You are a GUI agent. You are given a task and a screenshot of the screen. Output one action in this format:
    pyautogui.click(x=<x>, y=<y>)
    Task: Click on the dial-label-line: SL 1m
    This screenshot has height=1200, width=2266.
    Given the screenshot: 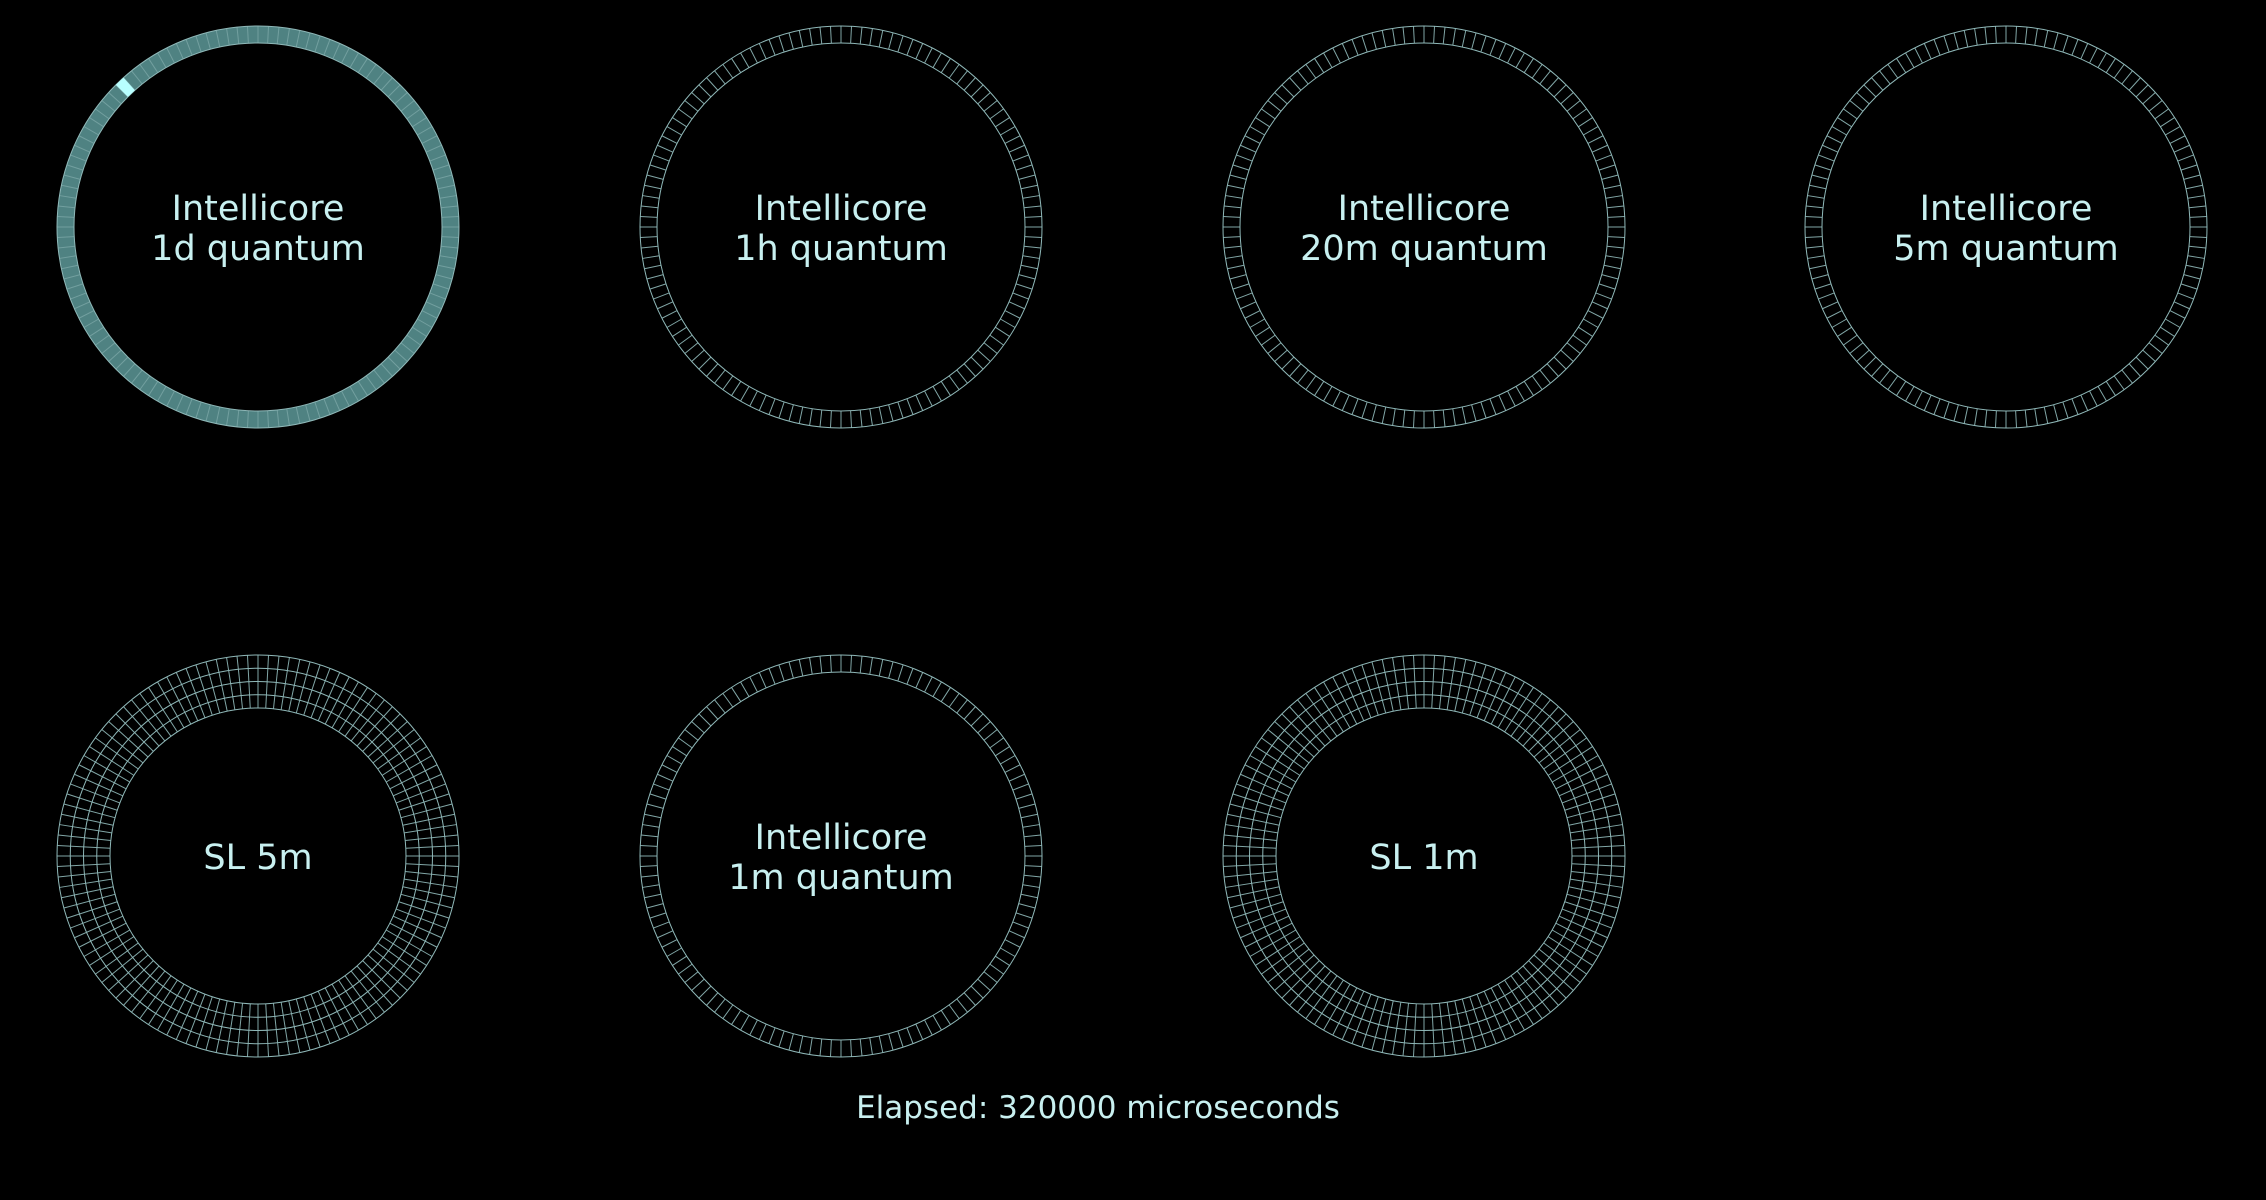 What is the action you would take?
    pyautogui.click(x=1424, y=858)
    